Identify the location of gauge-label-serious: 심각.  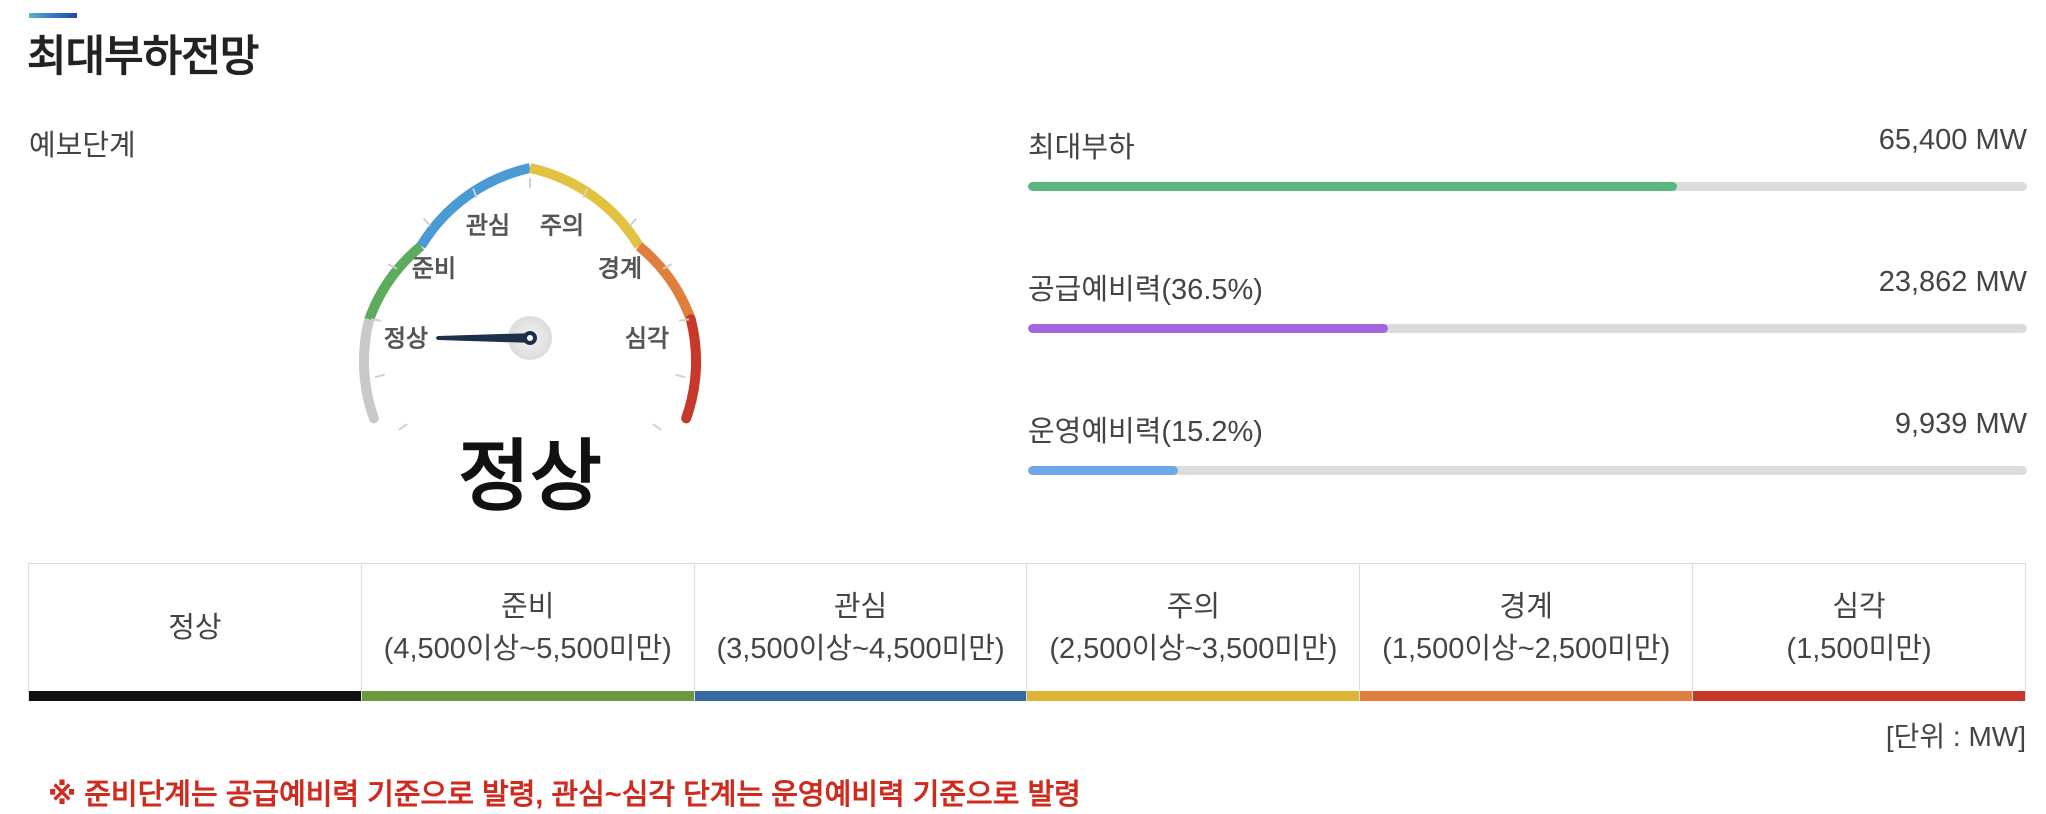
(647, 339).